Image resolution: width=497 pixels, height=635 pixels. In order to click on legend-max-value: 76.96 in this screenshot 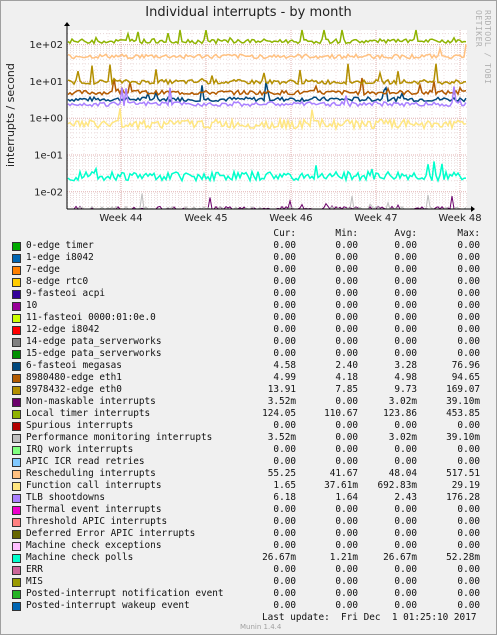, I will do `click(465, 365)`.